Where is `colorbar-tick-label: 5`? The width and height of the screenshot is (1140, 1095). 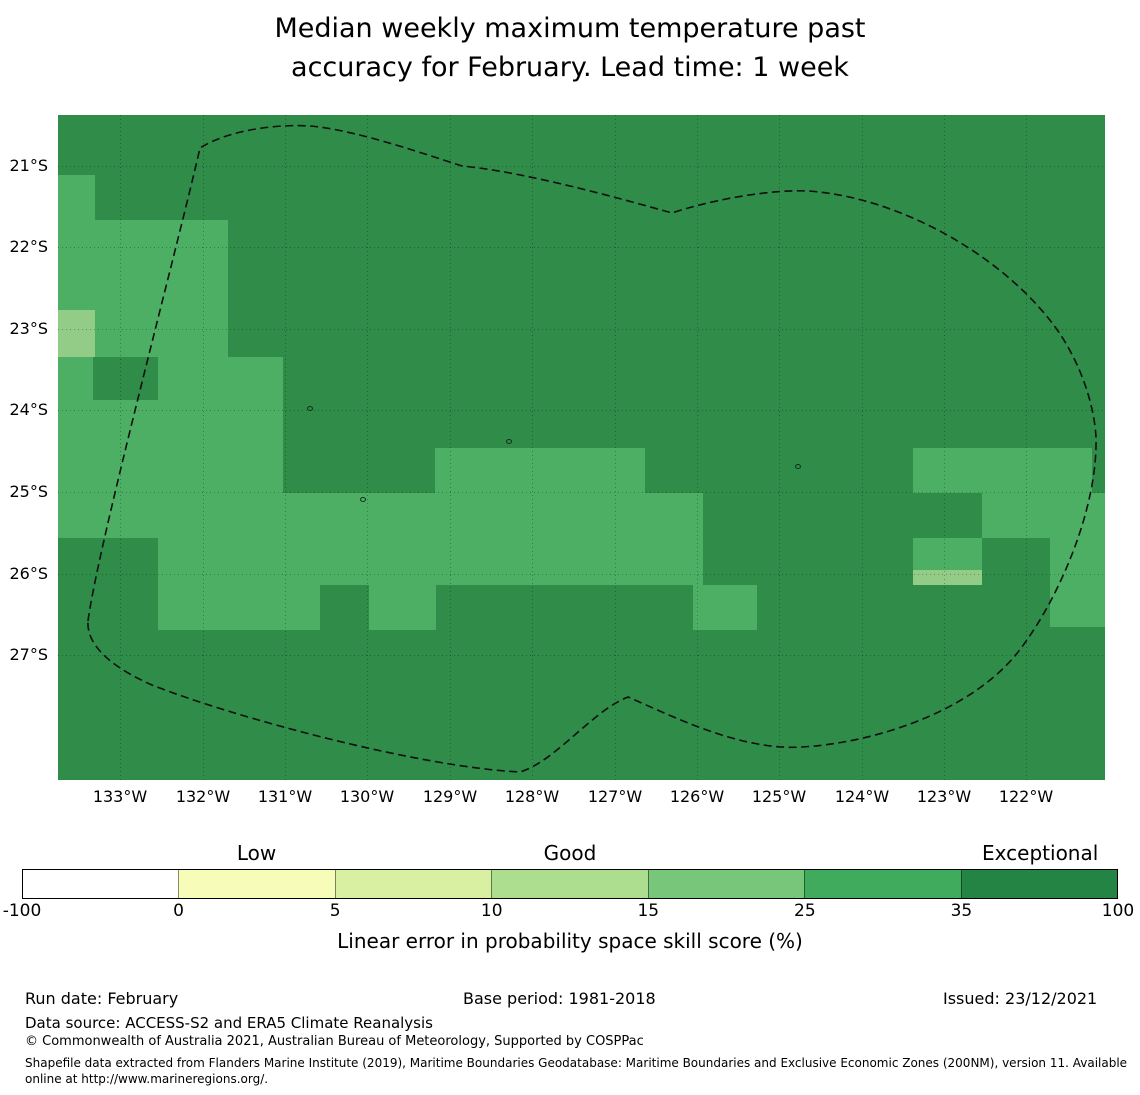
colorbar-tick-label: 5 is located at coordinates (335, 911).